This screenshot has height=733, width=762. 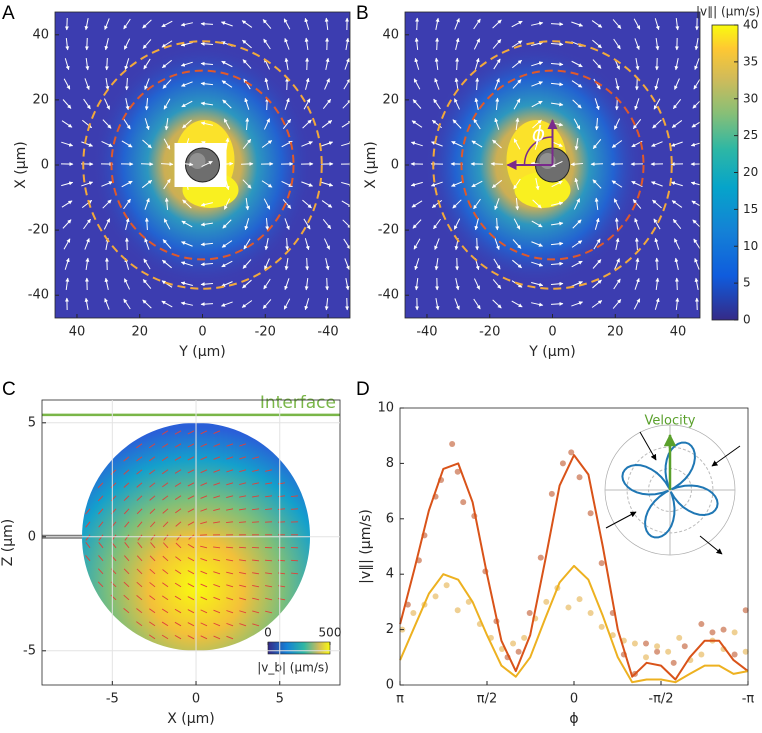 What do you see at coordinates (670, 421) in the screenshot?
I see `inset-label: Velocity` at bounding box center [670, 421].